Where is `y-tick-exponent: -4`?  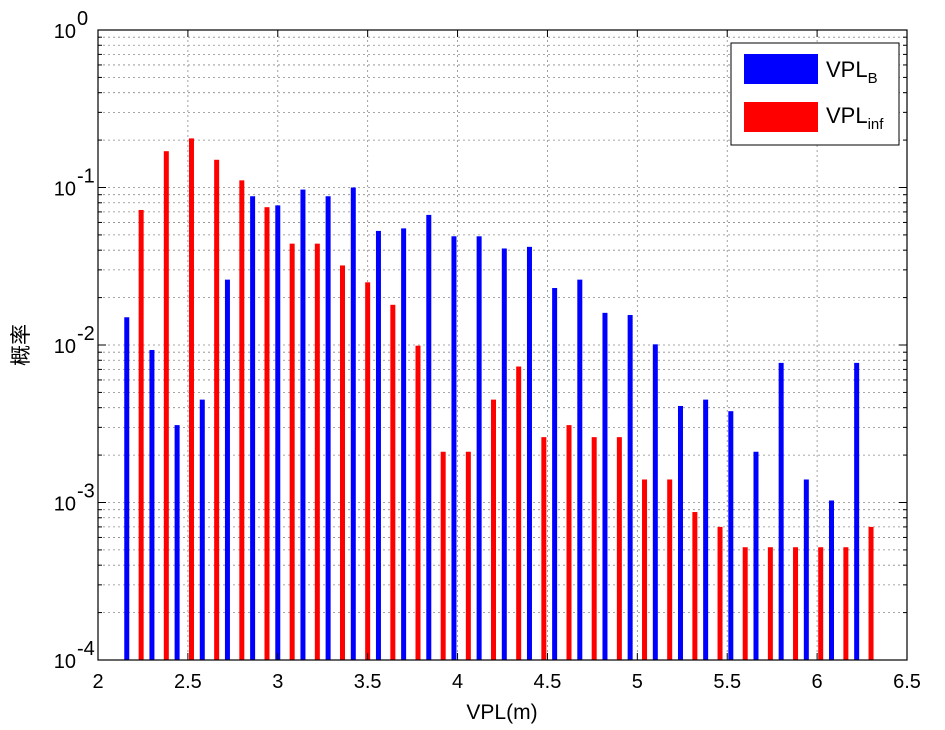 y-tick-exponent: -4 is located at coordinates (86, 649).